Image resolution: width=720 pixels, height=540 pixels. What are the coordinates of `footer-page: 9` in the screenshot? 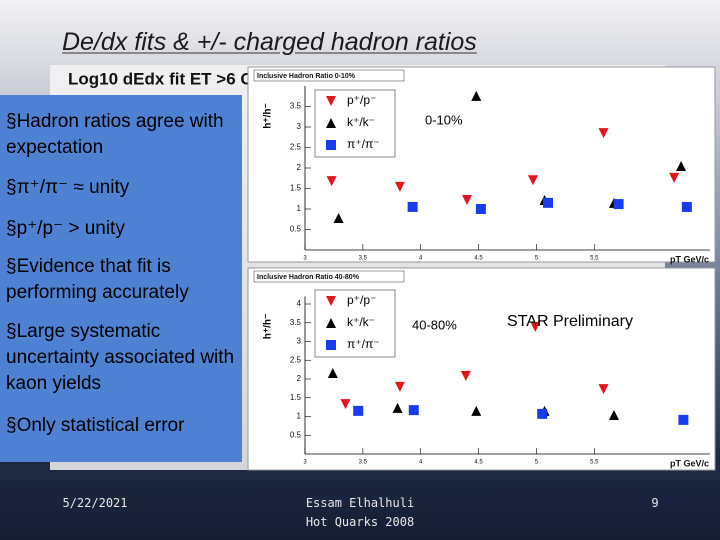 It's located at (655, 503).